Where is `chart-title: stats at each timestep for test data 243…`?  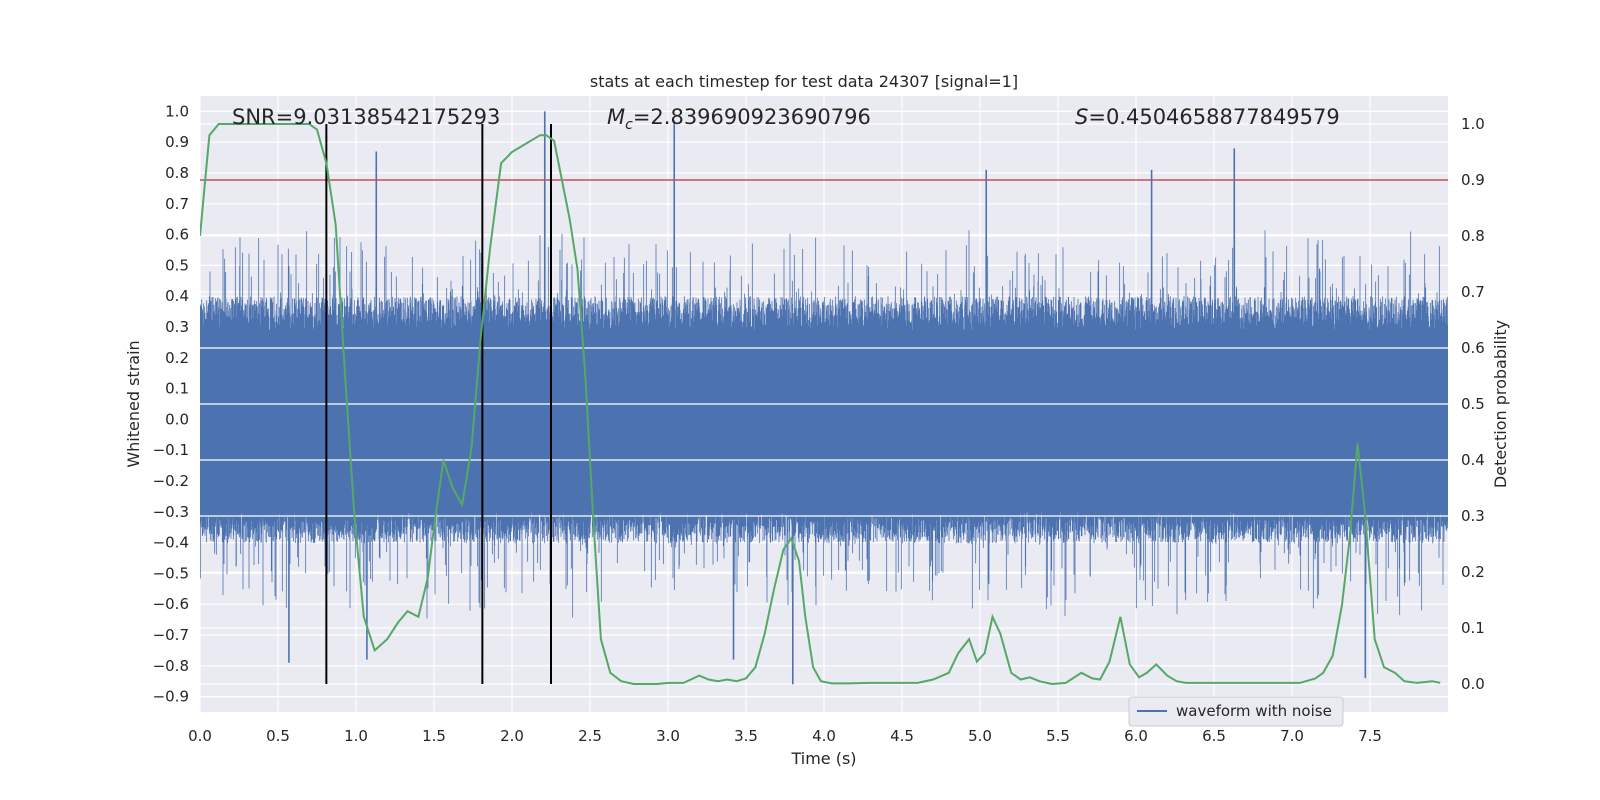
chart-title: stats at each timestep for test data 243… is located at coordinates (804, 81).